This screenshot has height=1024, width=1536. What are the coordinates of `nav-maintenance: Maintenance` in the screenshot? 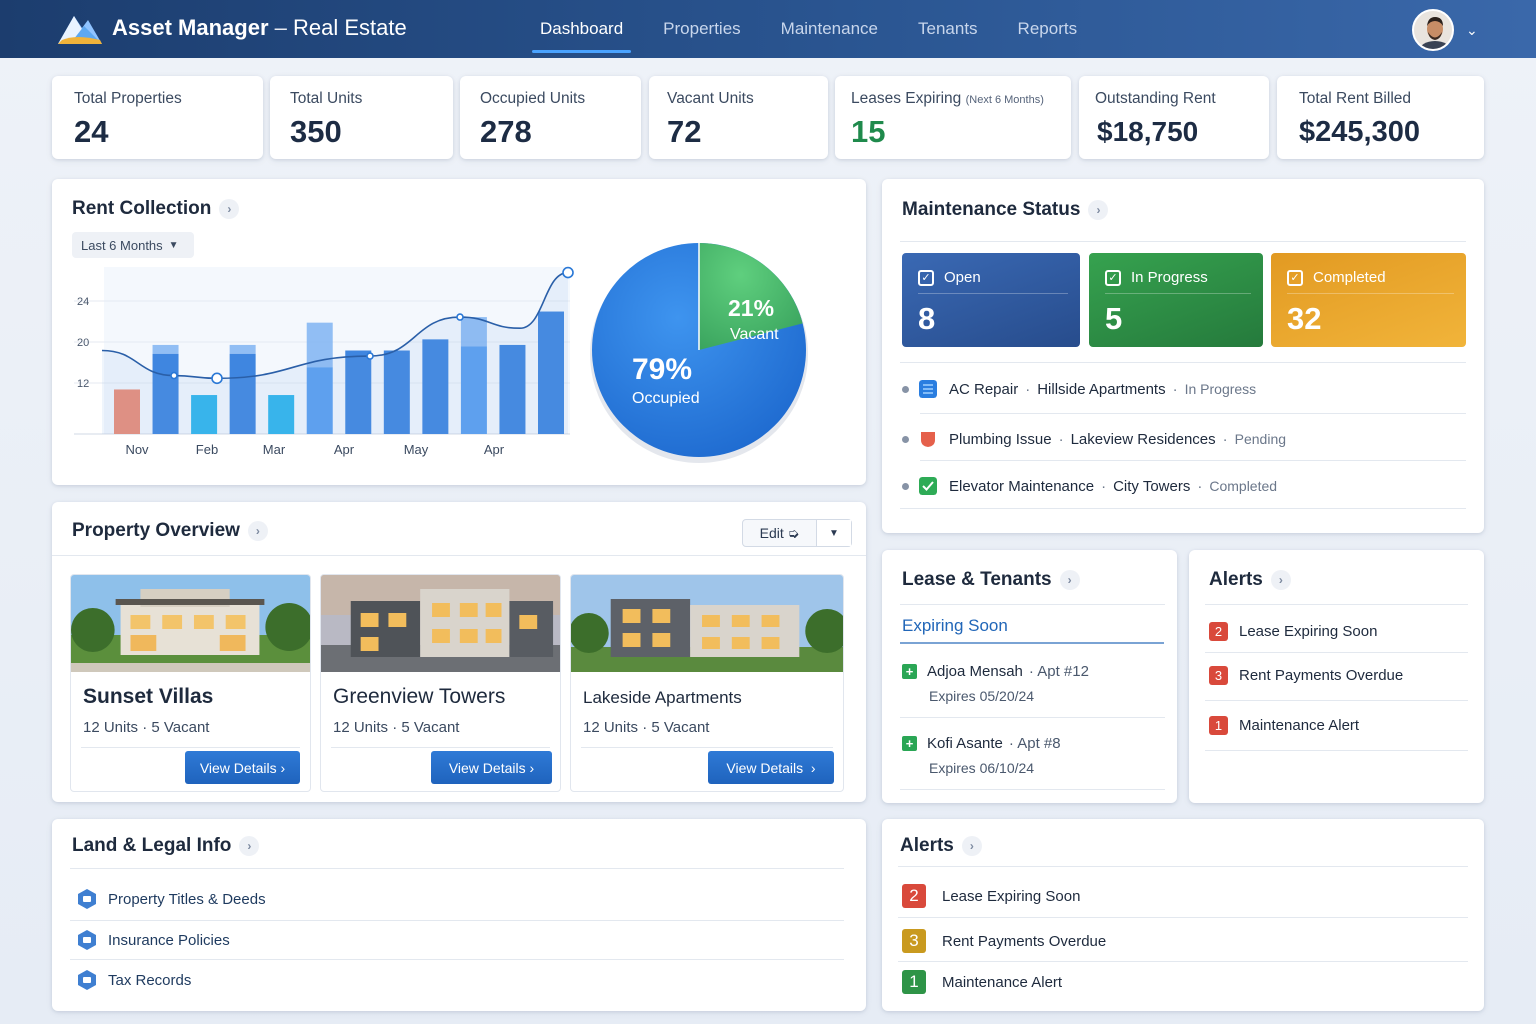 It's located at (829, 28).